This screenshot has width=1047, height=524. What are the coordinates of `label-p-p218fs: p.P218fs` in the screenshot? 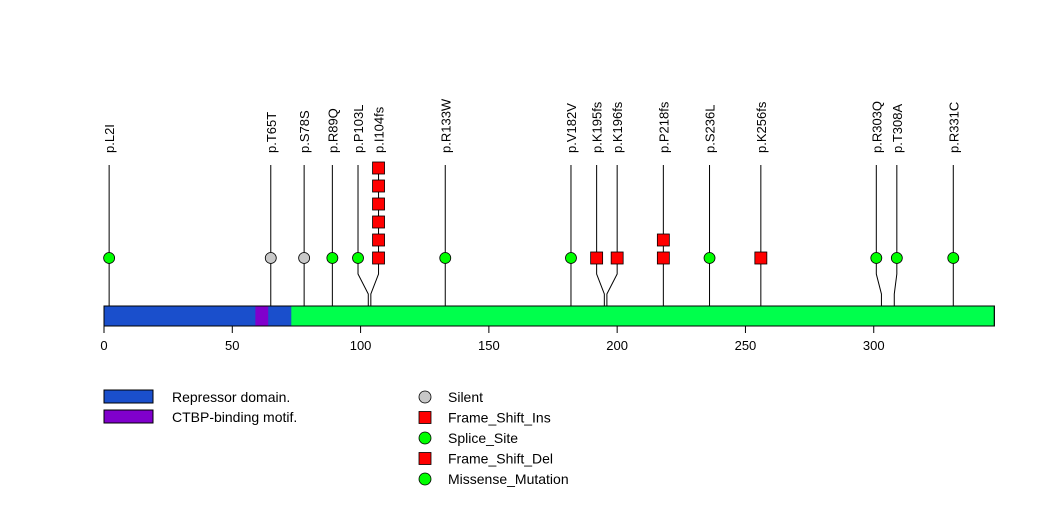 It's located at (663, 127).